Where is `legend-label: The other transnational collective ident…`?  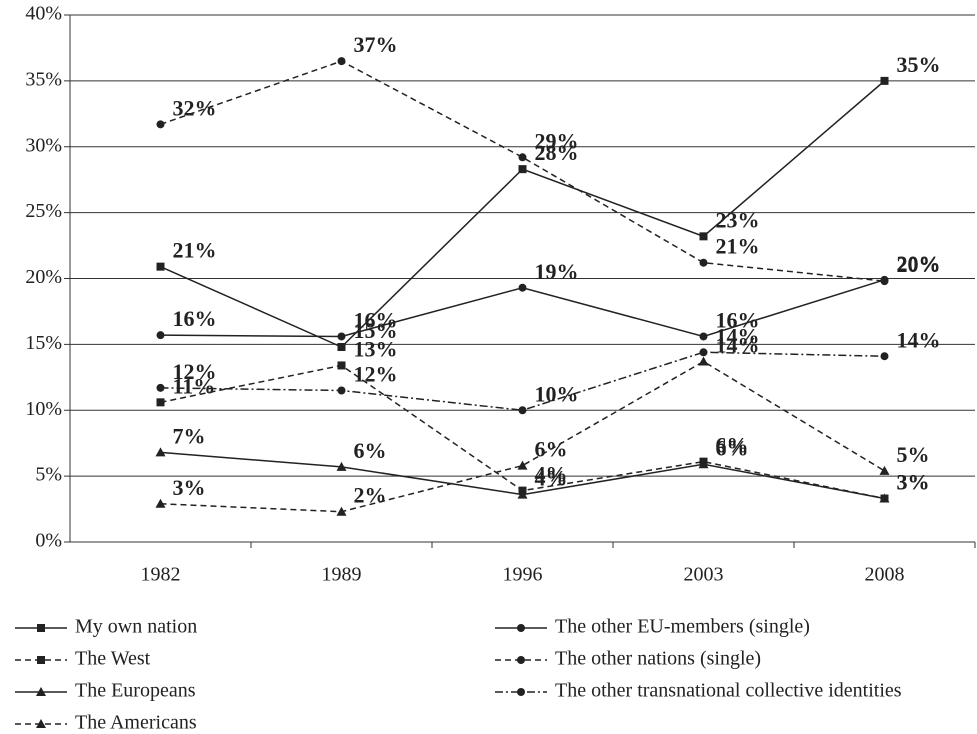 legend-label: The other transnational collective ident… is located at coordinates (728, 691).